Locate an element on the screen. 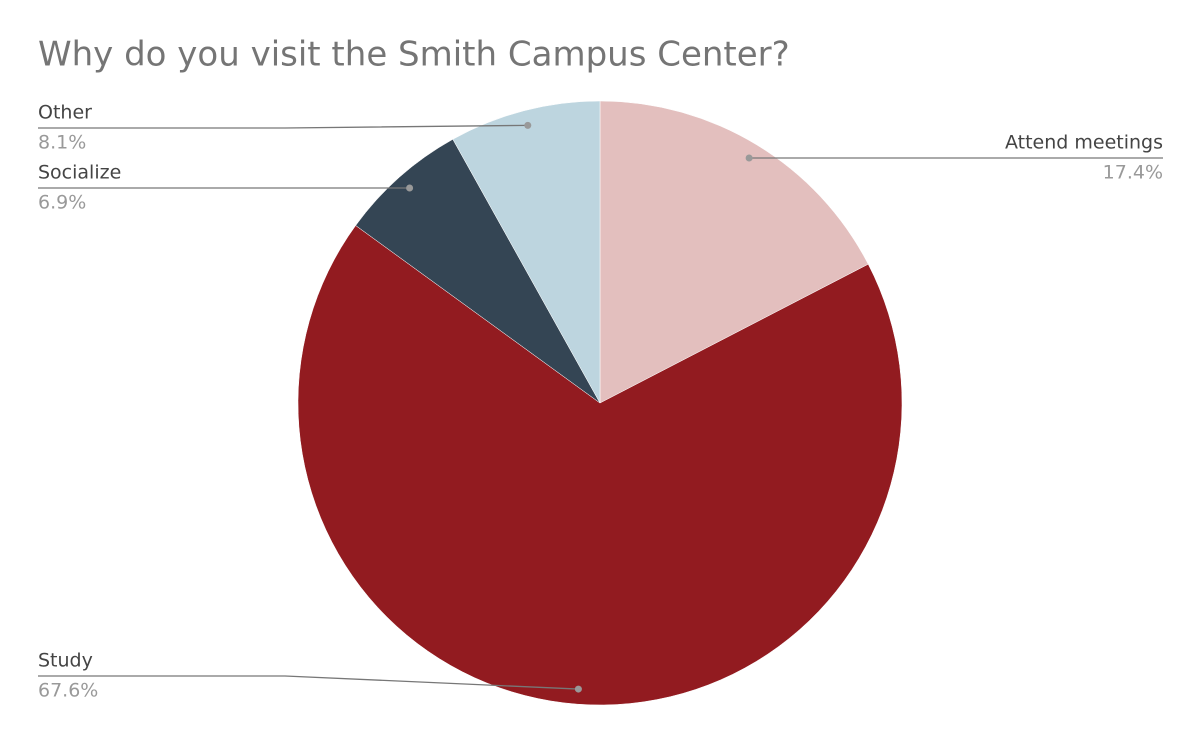  slice-label: Attend meetings is located at coordinates (1084, 143).